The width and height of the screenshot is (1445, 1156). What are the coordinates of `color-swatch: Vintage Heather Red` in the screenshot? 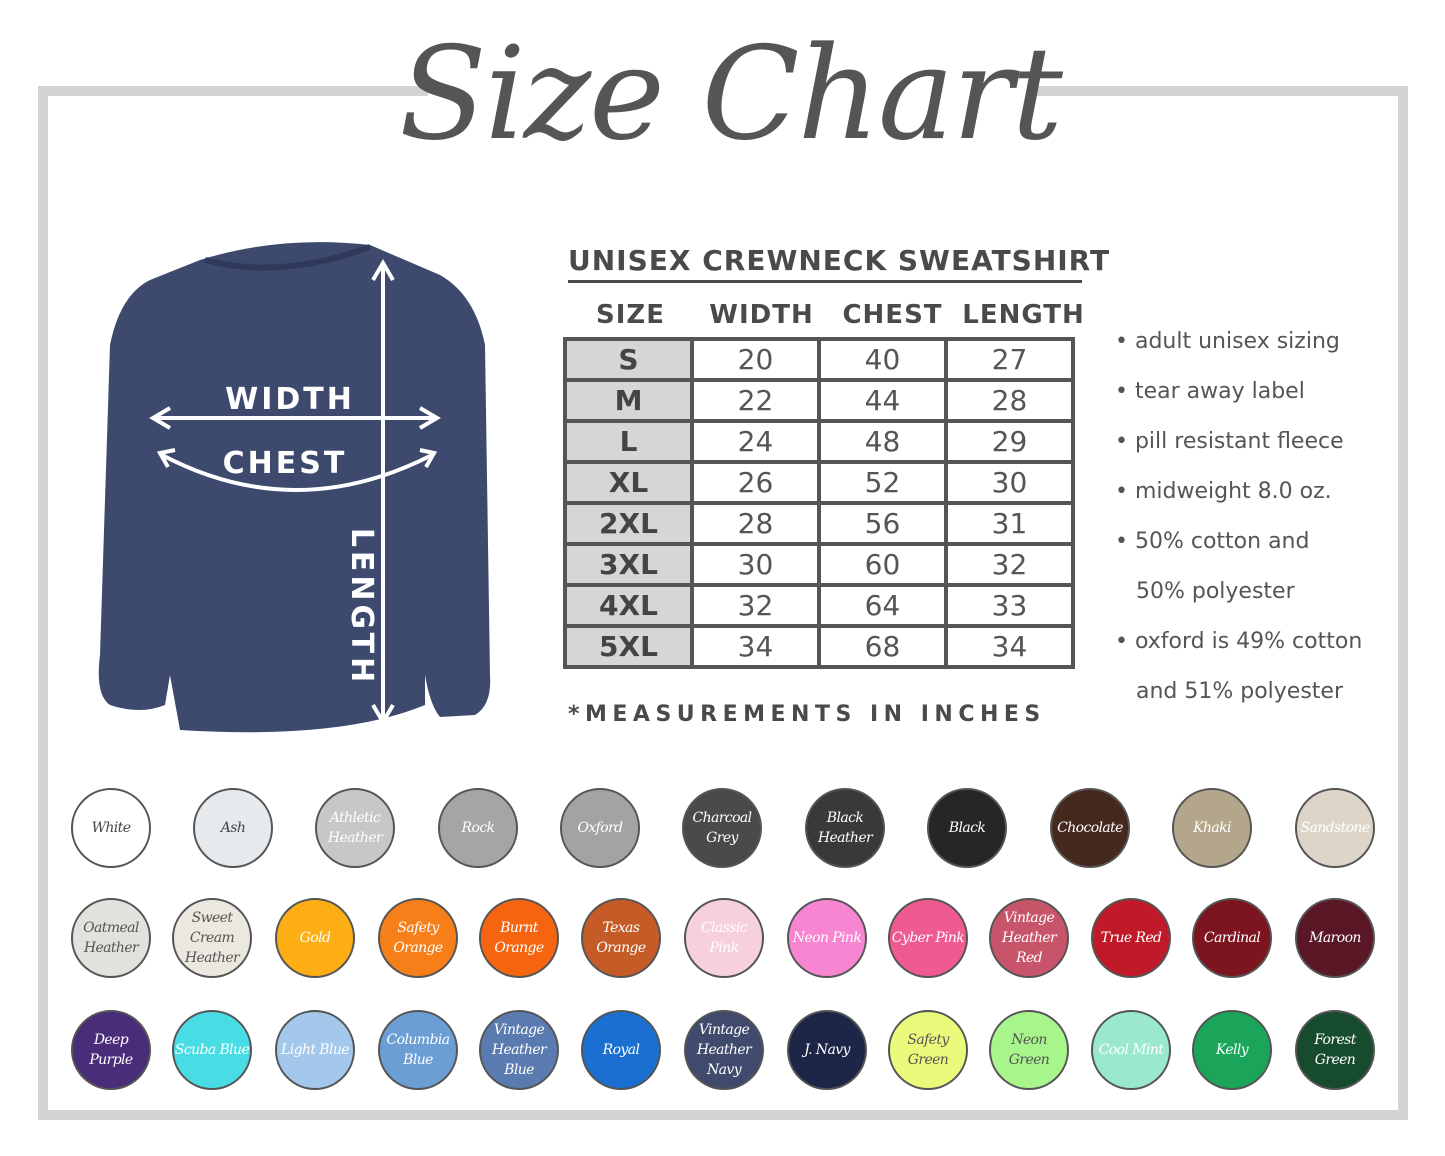 It's located at (1029, 938).